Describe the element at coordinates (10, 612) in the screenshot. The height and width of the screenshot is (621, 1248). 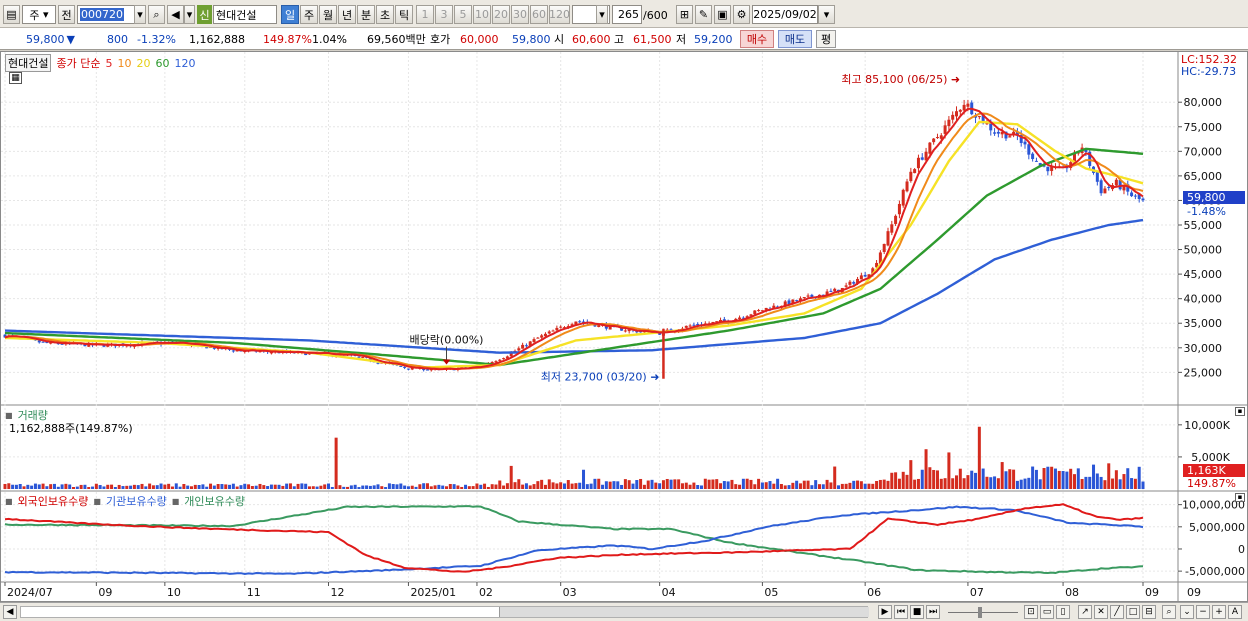
I see `scroll-left-icon: ◀` at that location.